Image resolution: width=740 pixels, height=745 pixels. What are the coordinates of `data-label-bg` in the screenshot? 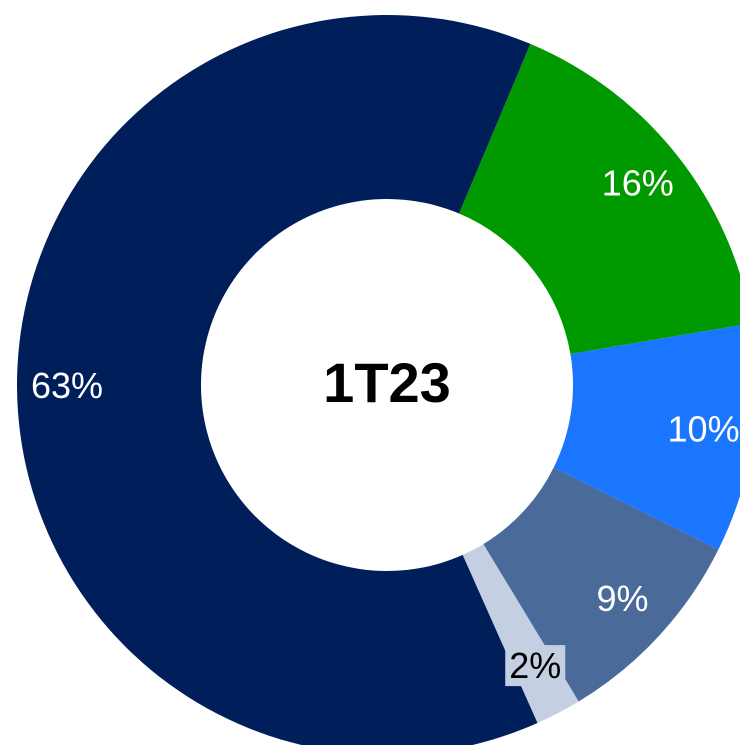 It's located at (535, 666).